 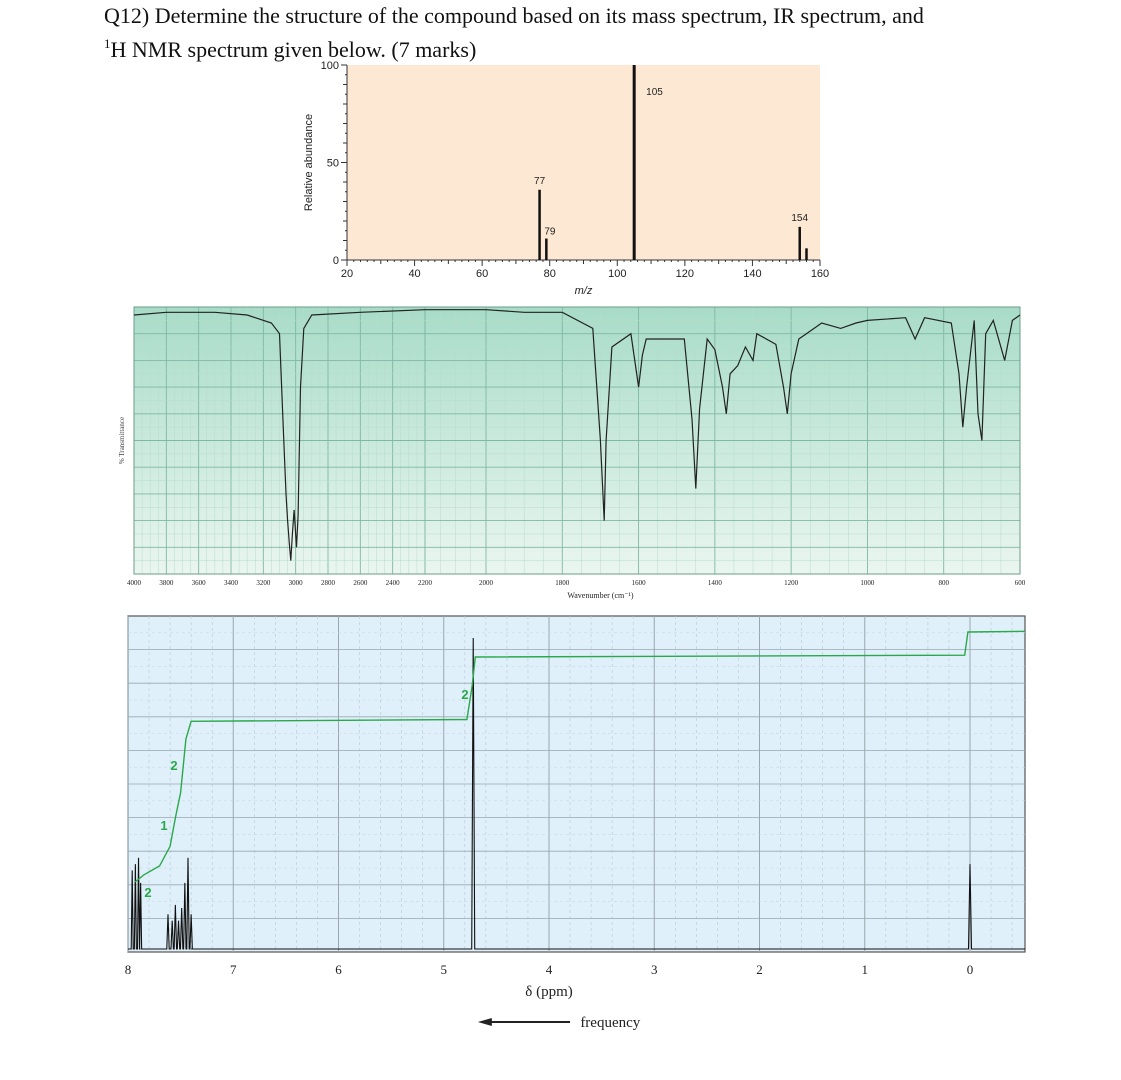 I want to click on ms-x-tick-label: 40, so click(x=414, y=274).